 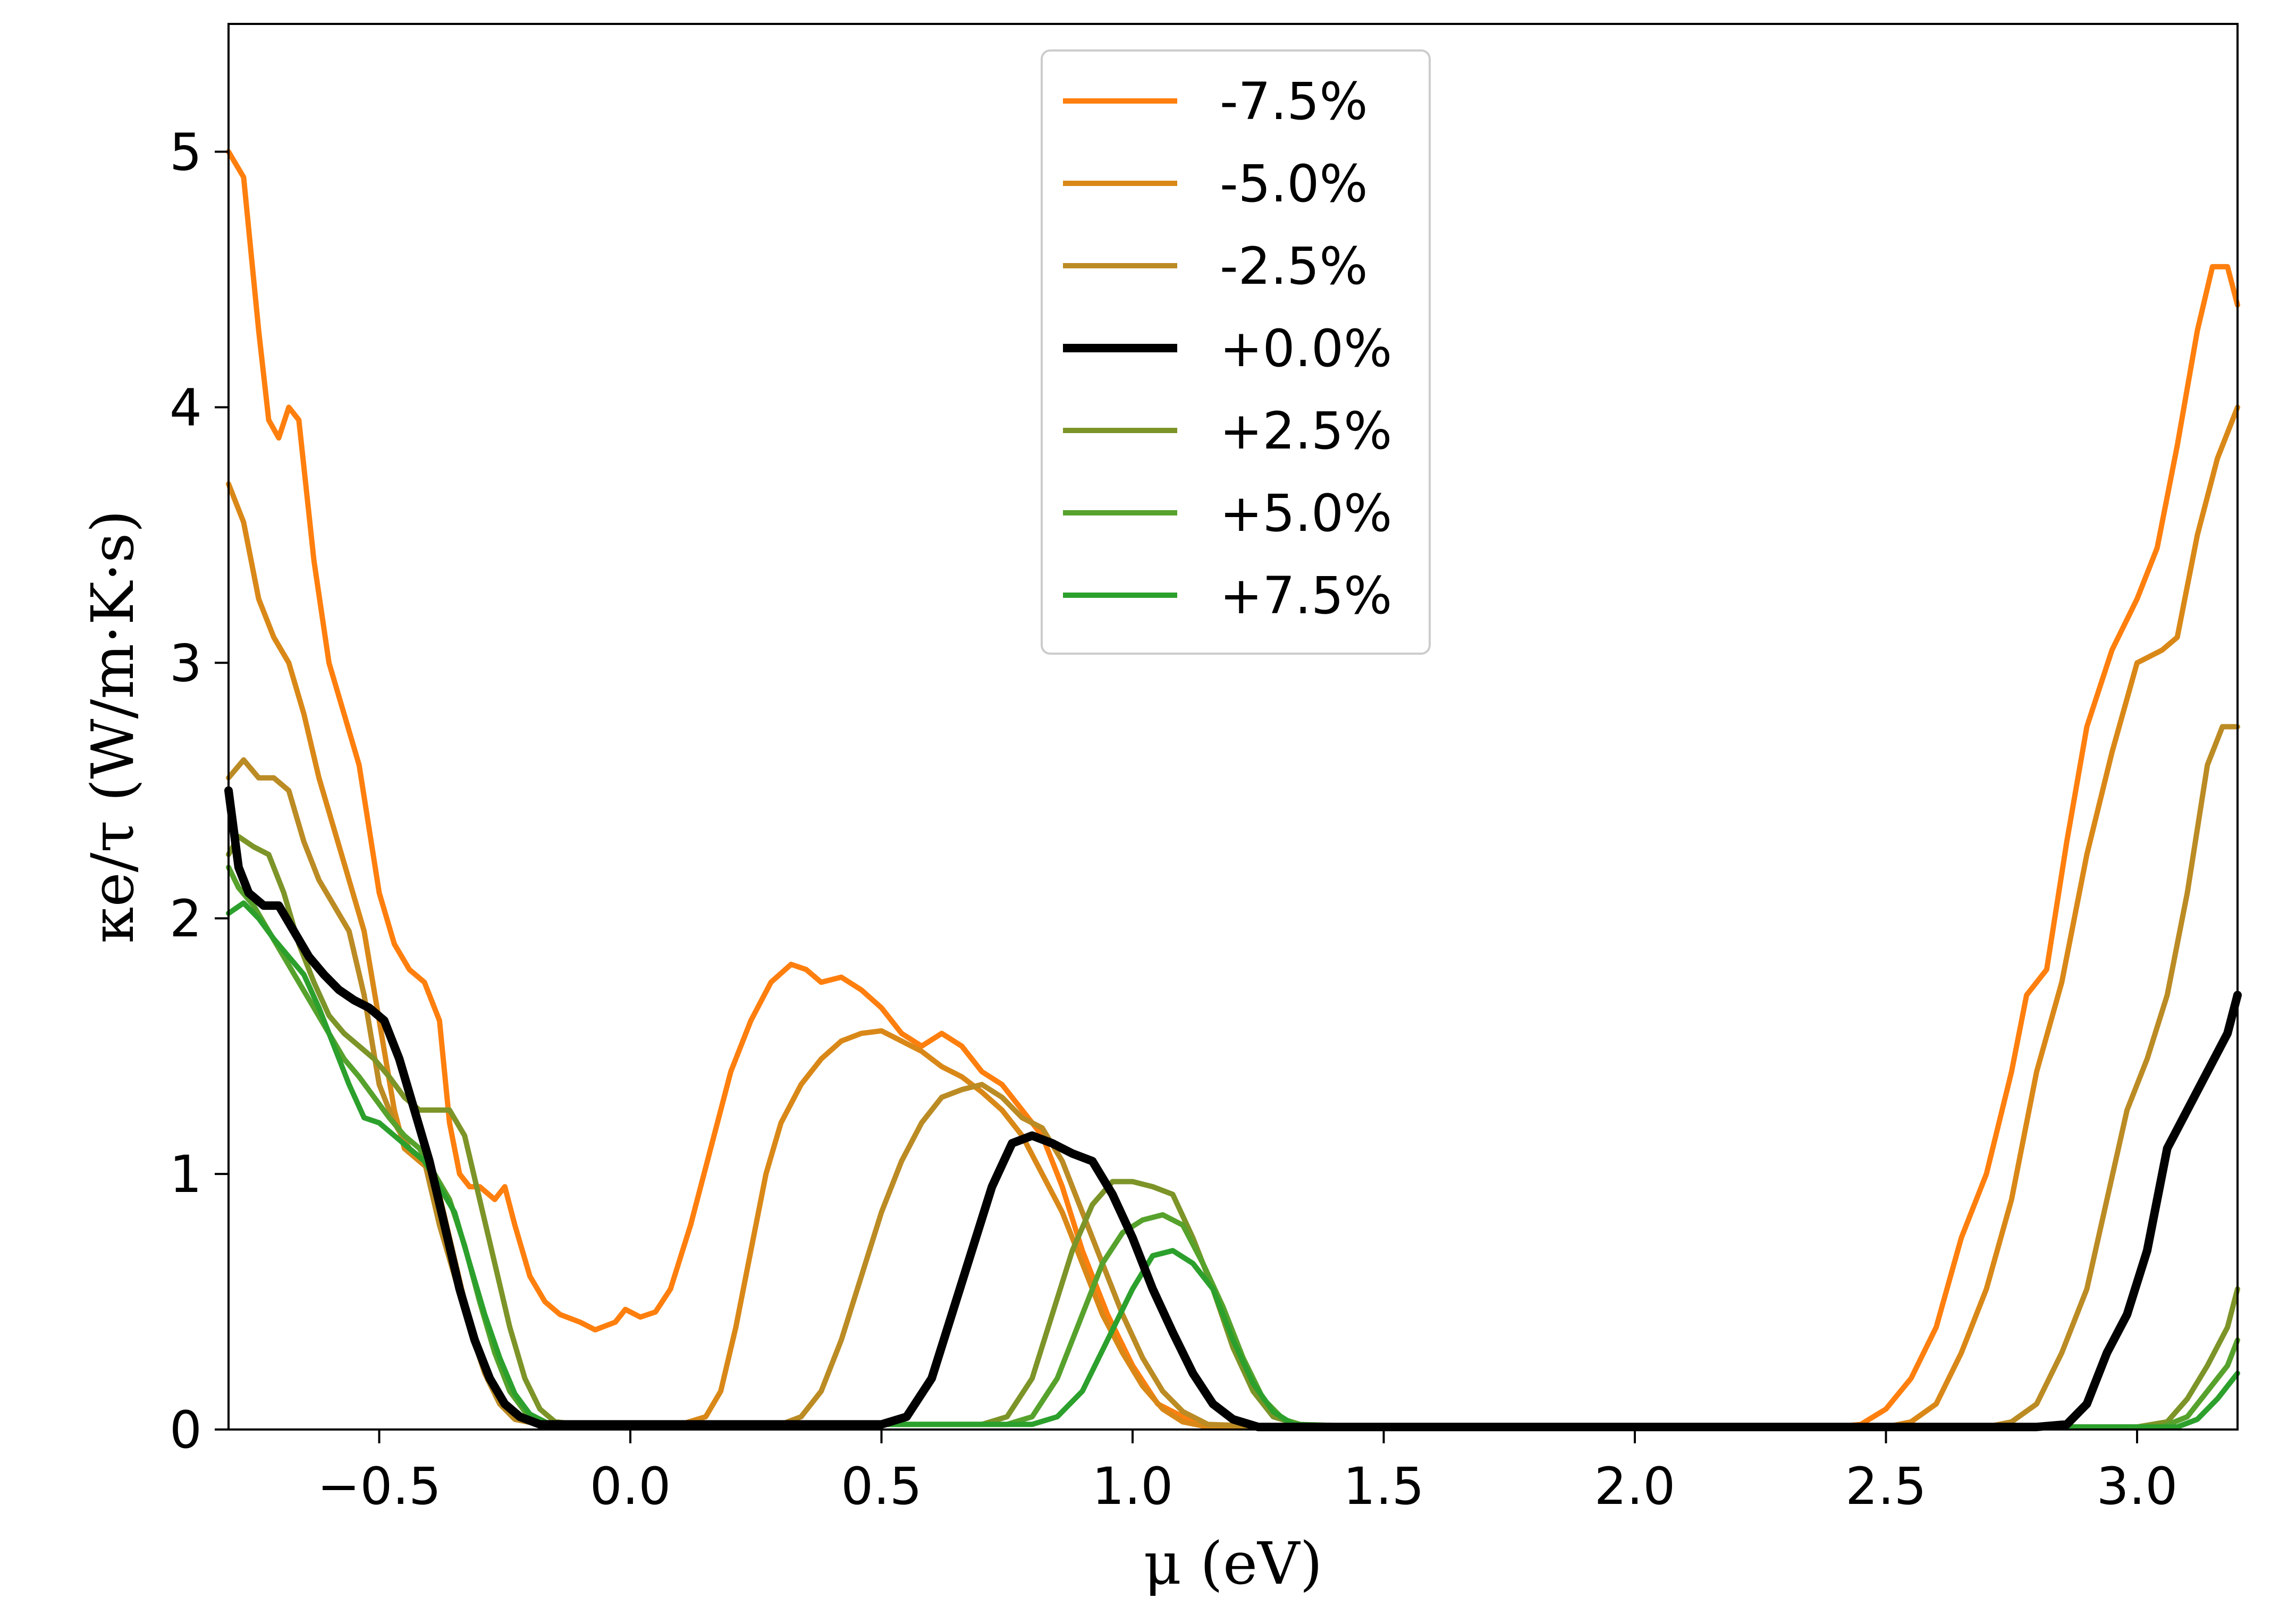 I want to click on x-tick-label: 2.0, so click(x=1635, y=1486).